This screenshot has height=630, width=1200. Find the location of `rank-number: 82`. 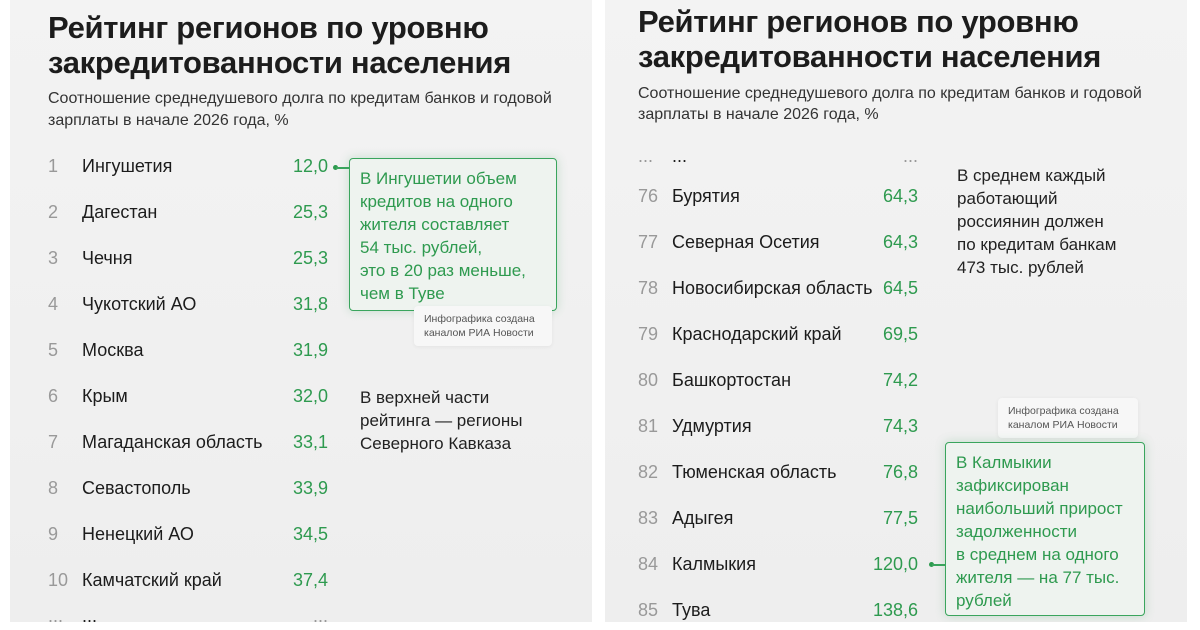

rank-number: 82 is located at coordinates (648, 472).